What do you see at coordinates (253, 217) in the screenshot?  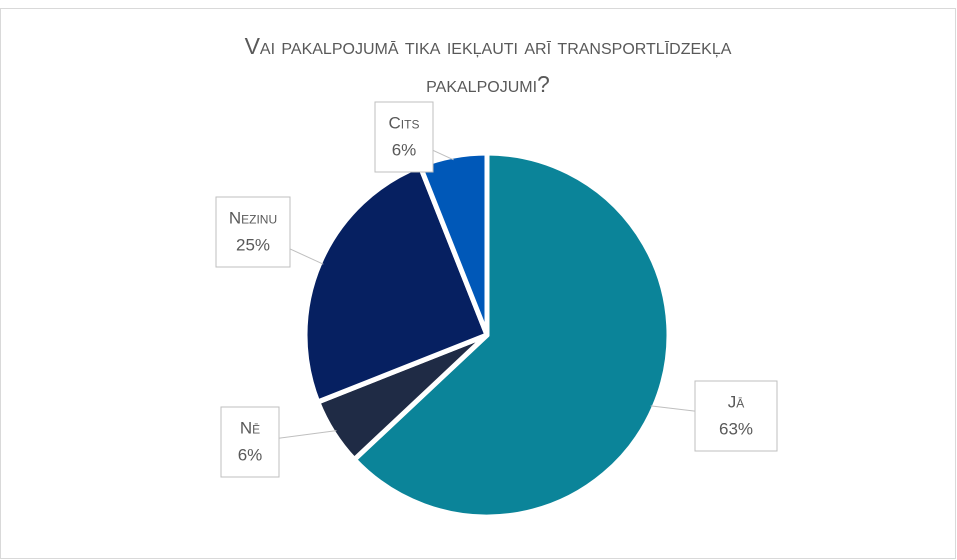 I see `category-label: Nezinu` at bounding box center [253, 217].